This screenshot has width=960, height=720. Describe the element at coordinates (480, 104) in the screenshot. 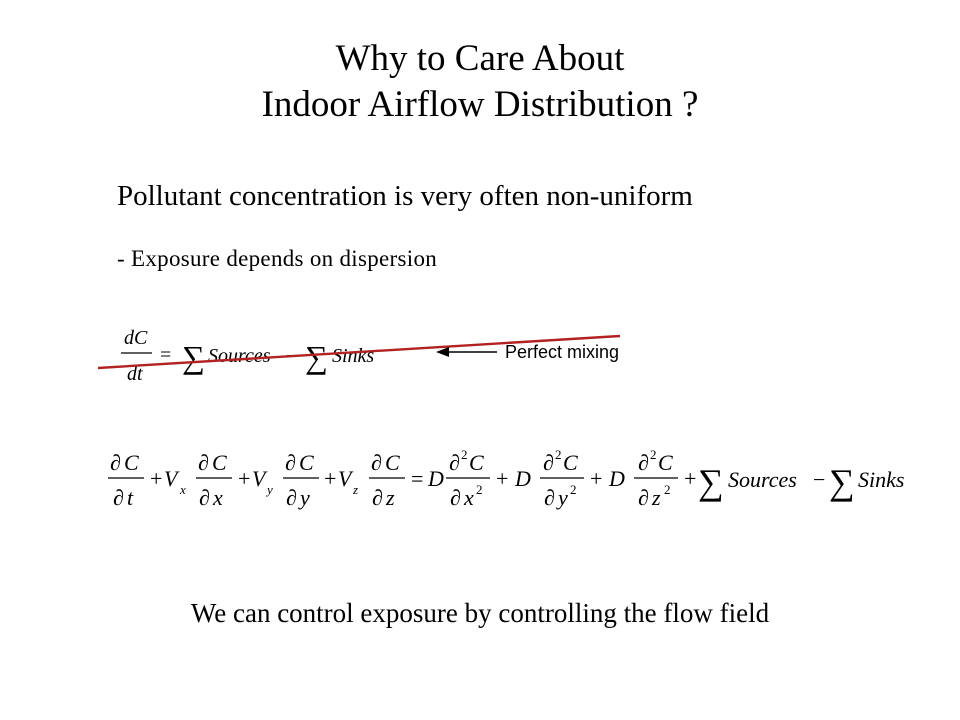

I see `title-line-2: Indoor Airflow Distribution ?` at that location.